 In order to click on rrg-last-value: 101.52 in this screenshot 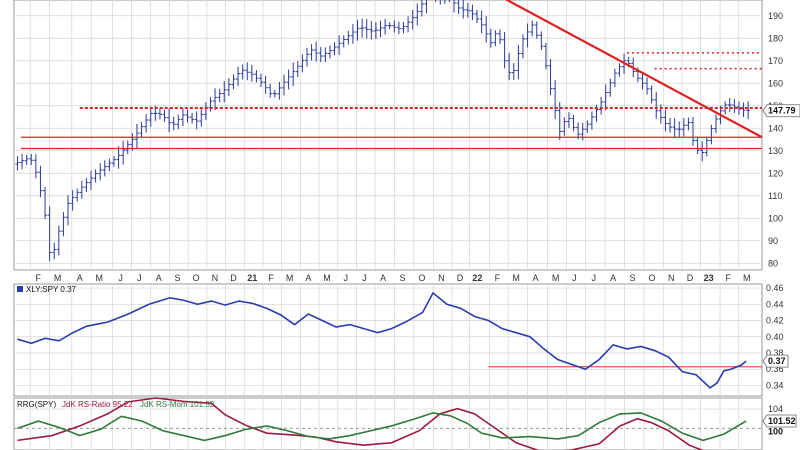, I will do `click(782, 421)`.